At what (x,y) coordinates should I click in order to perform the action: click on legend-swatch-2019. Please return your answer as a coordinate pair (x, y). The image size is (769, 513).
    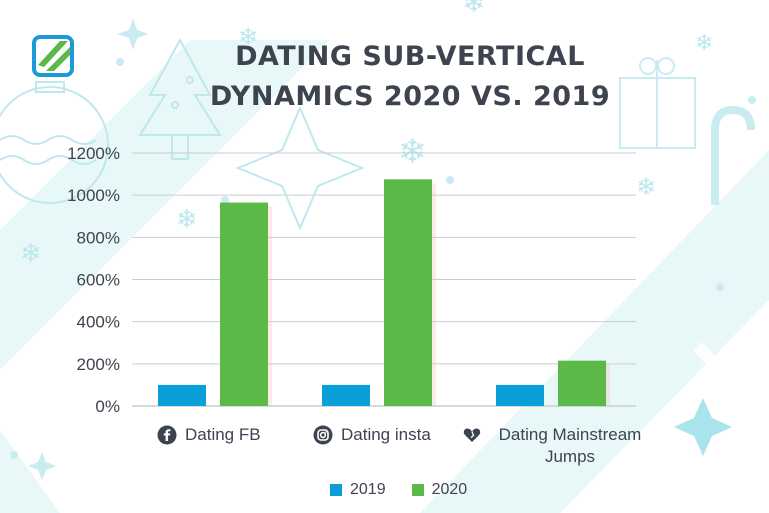
    Looking at the image, I should click on (336, 490).